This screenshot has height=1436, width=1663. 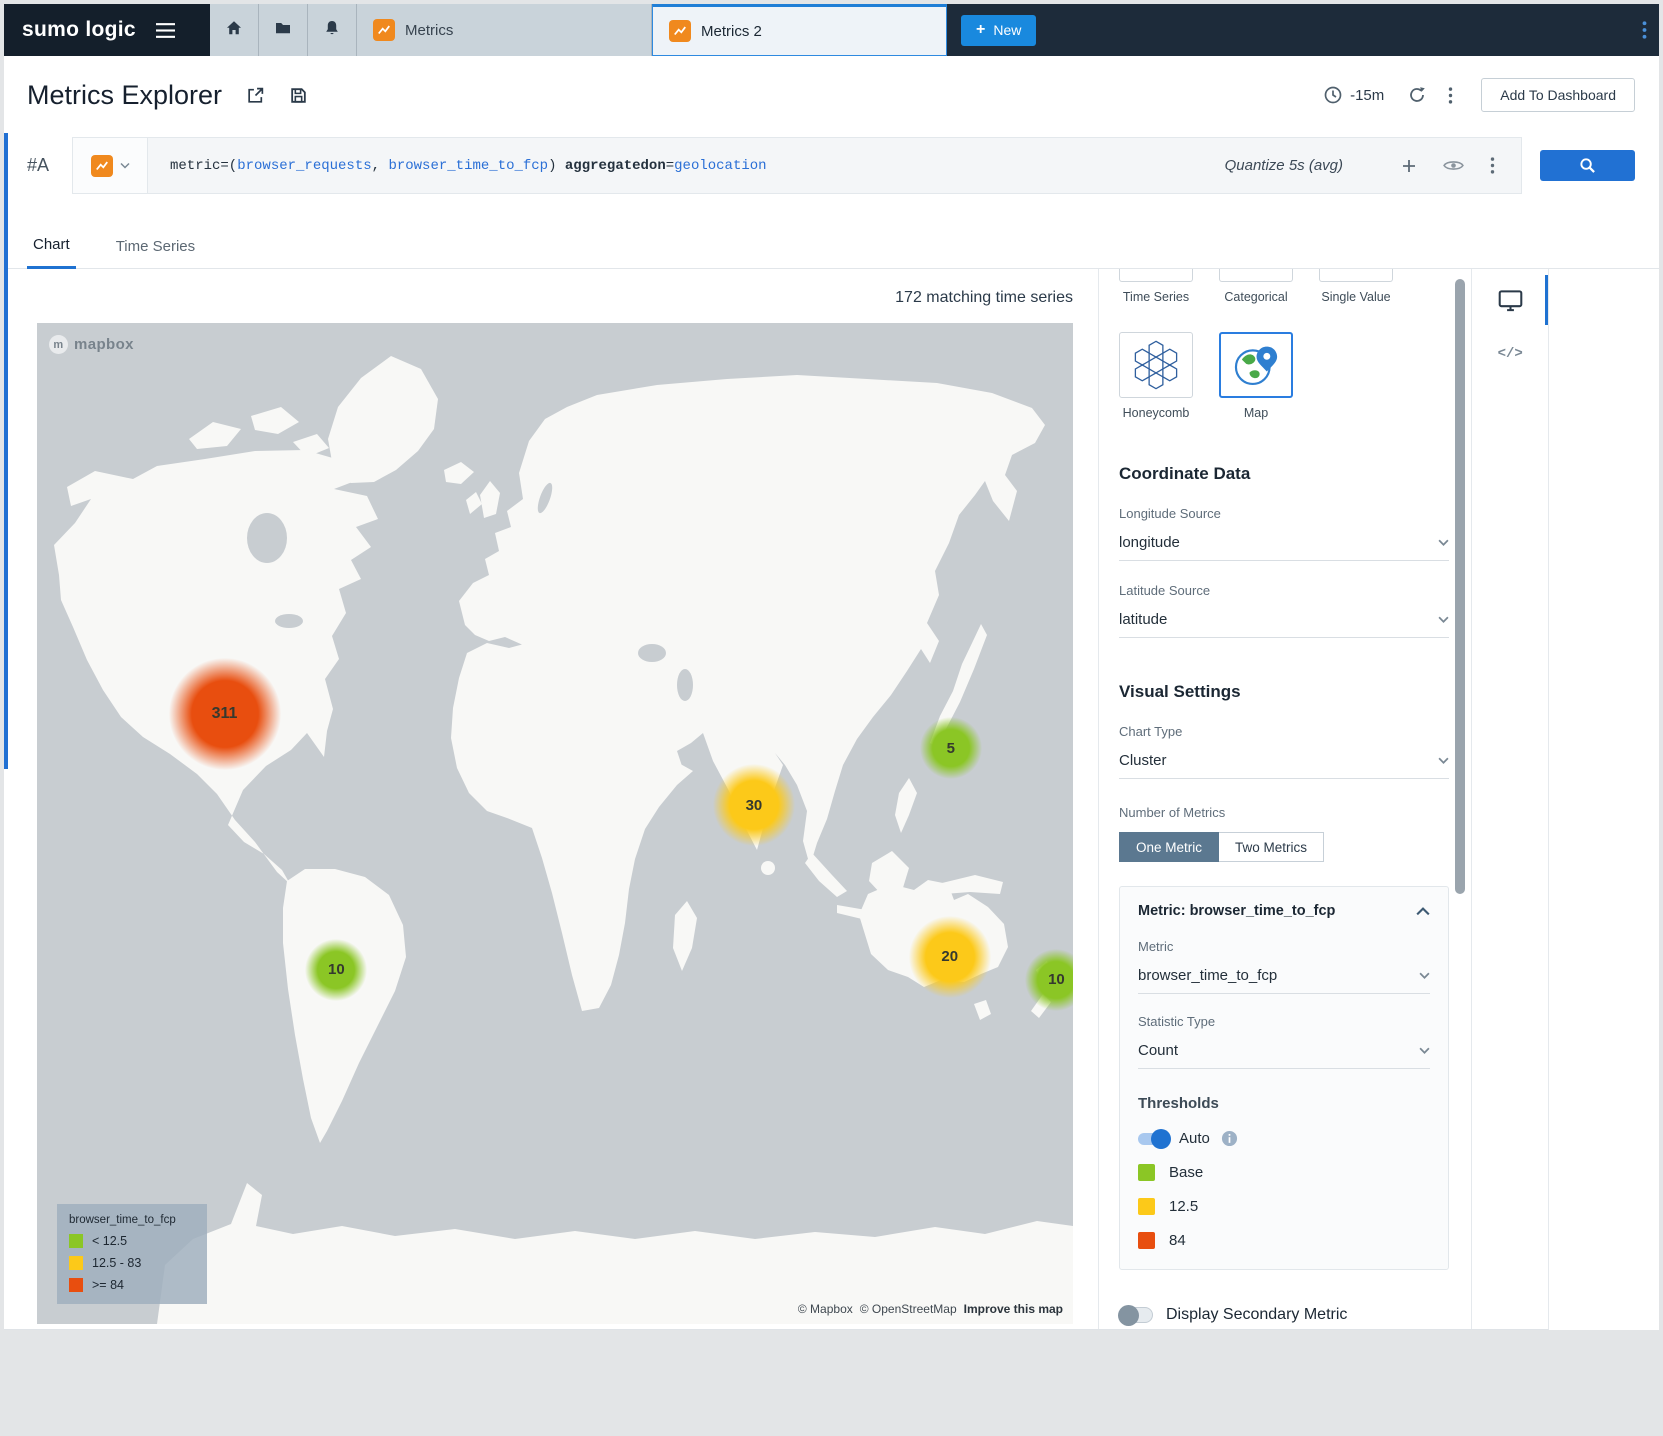 I want to click on legend-label: 12.5 - 83, so click(x=117, y=1263).